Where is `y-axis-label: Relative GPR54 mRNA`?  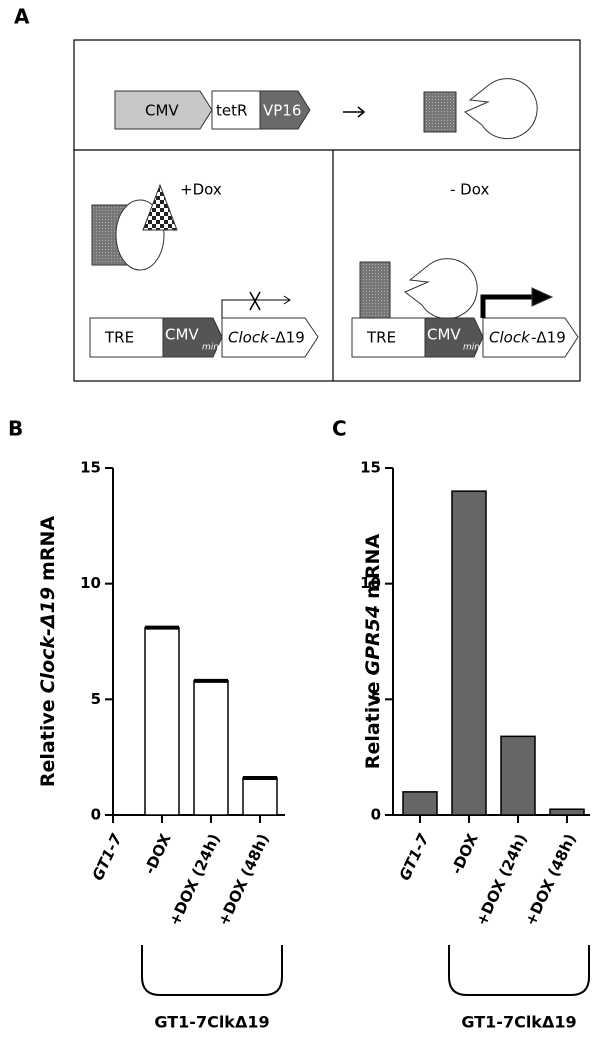
y-axis-label: Relative GPR54 mRNA is located at coordinates (373, 652).